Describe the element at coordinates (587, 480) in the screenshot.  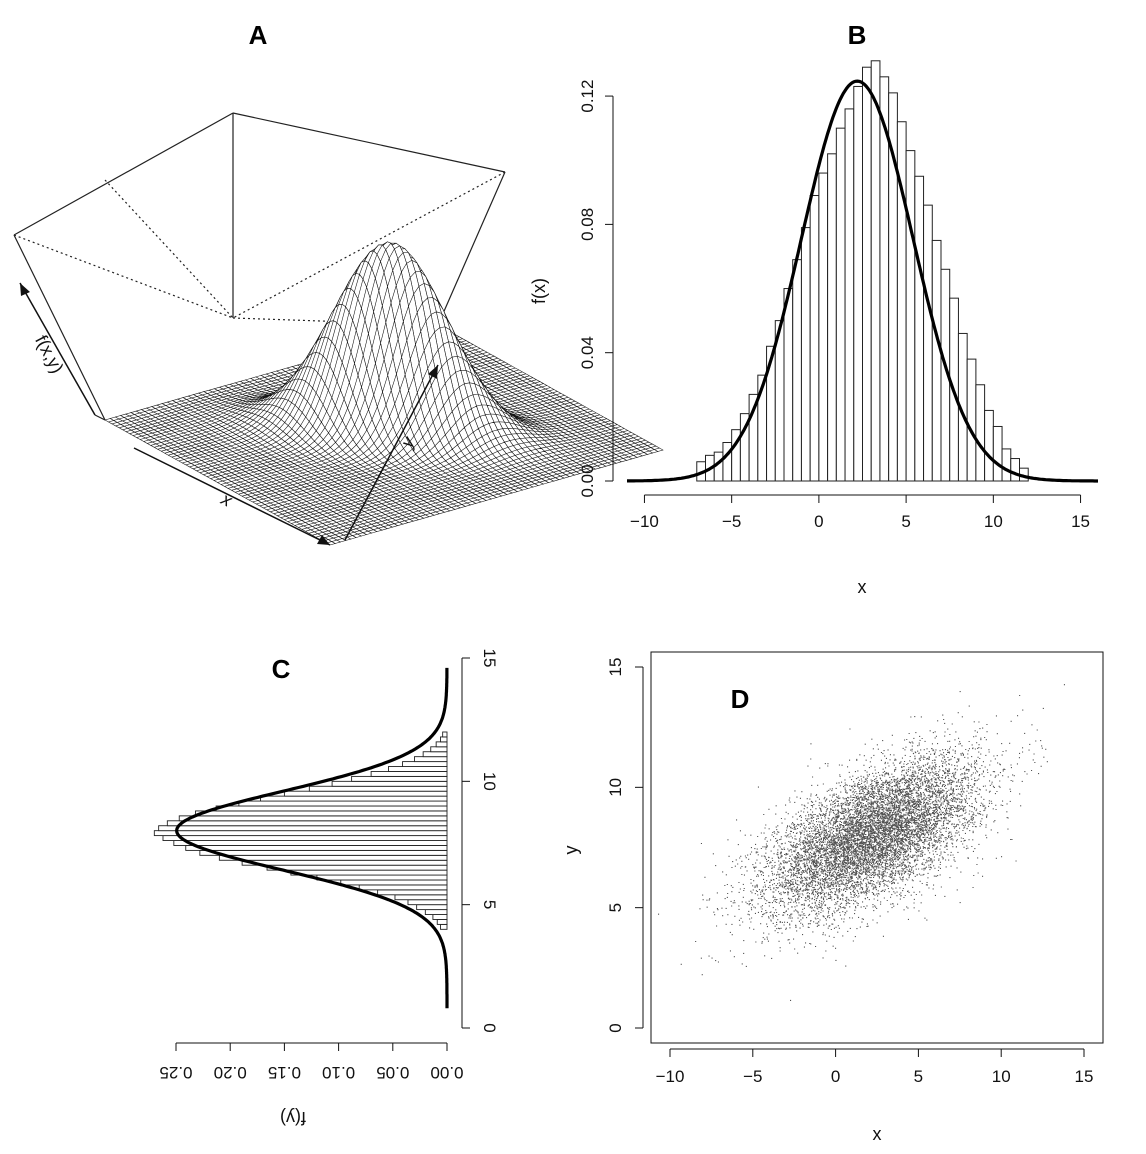
I see `tick-label: 0.00` at that location.